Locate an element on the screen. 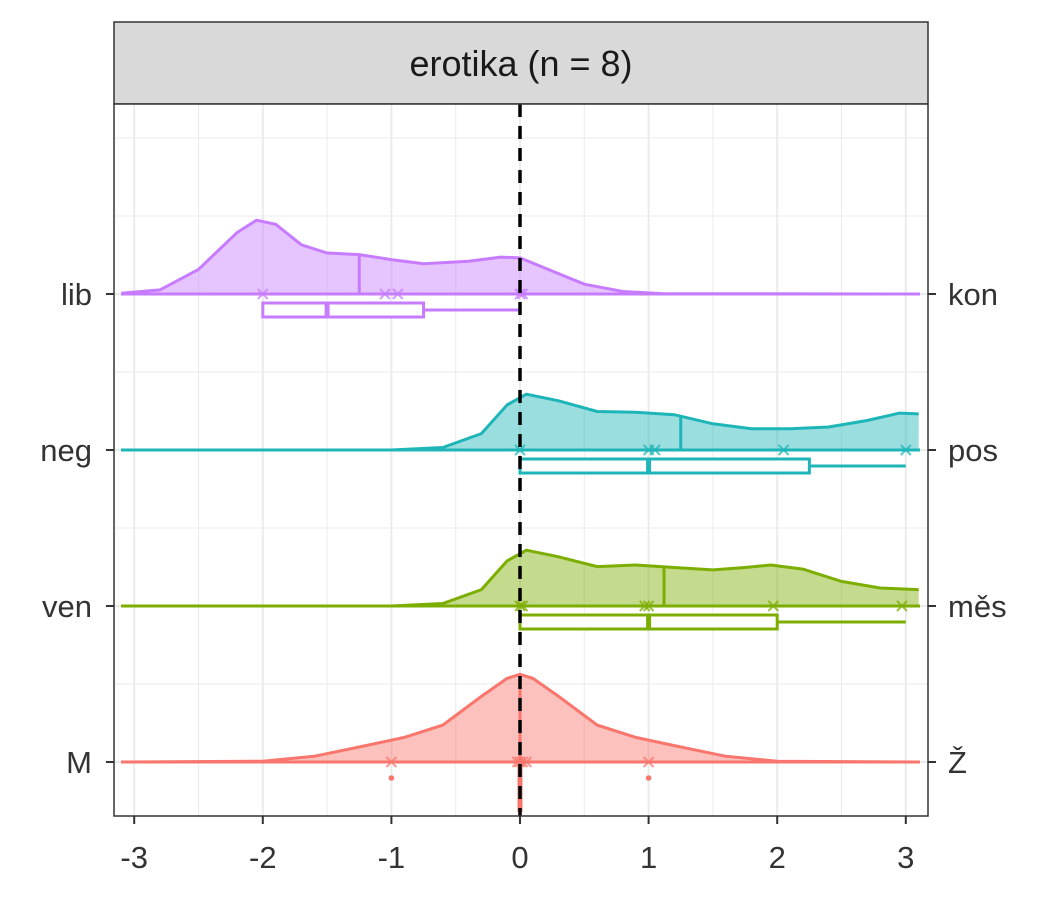  box-neg is located at coordinates (664, 466).